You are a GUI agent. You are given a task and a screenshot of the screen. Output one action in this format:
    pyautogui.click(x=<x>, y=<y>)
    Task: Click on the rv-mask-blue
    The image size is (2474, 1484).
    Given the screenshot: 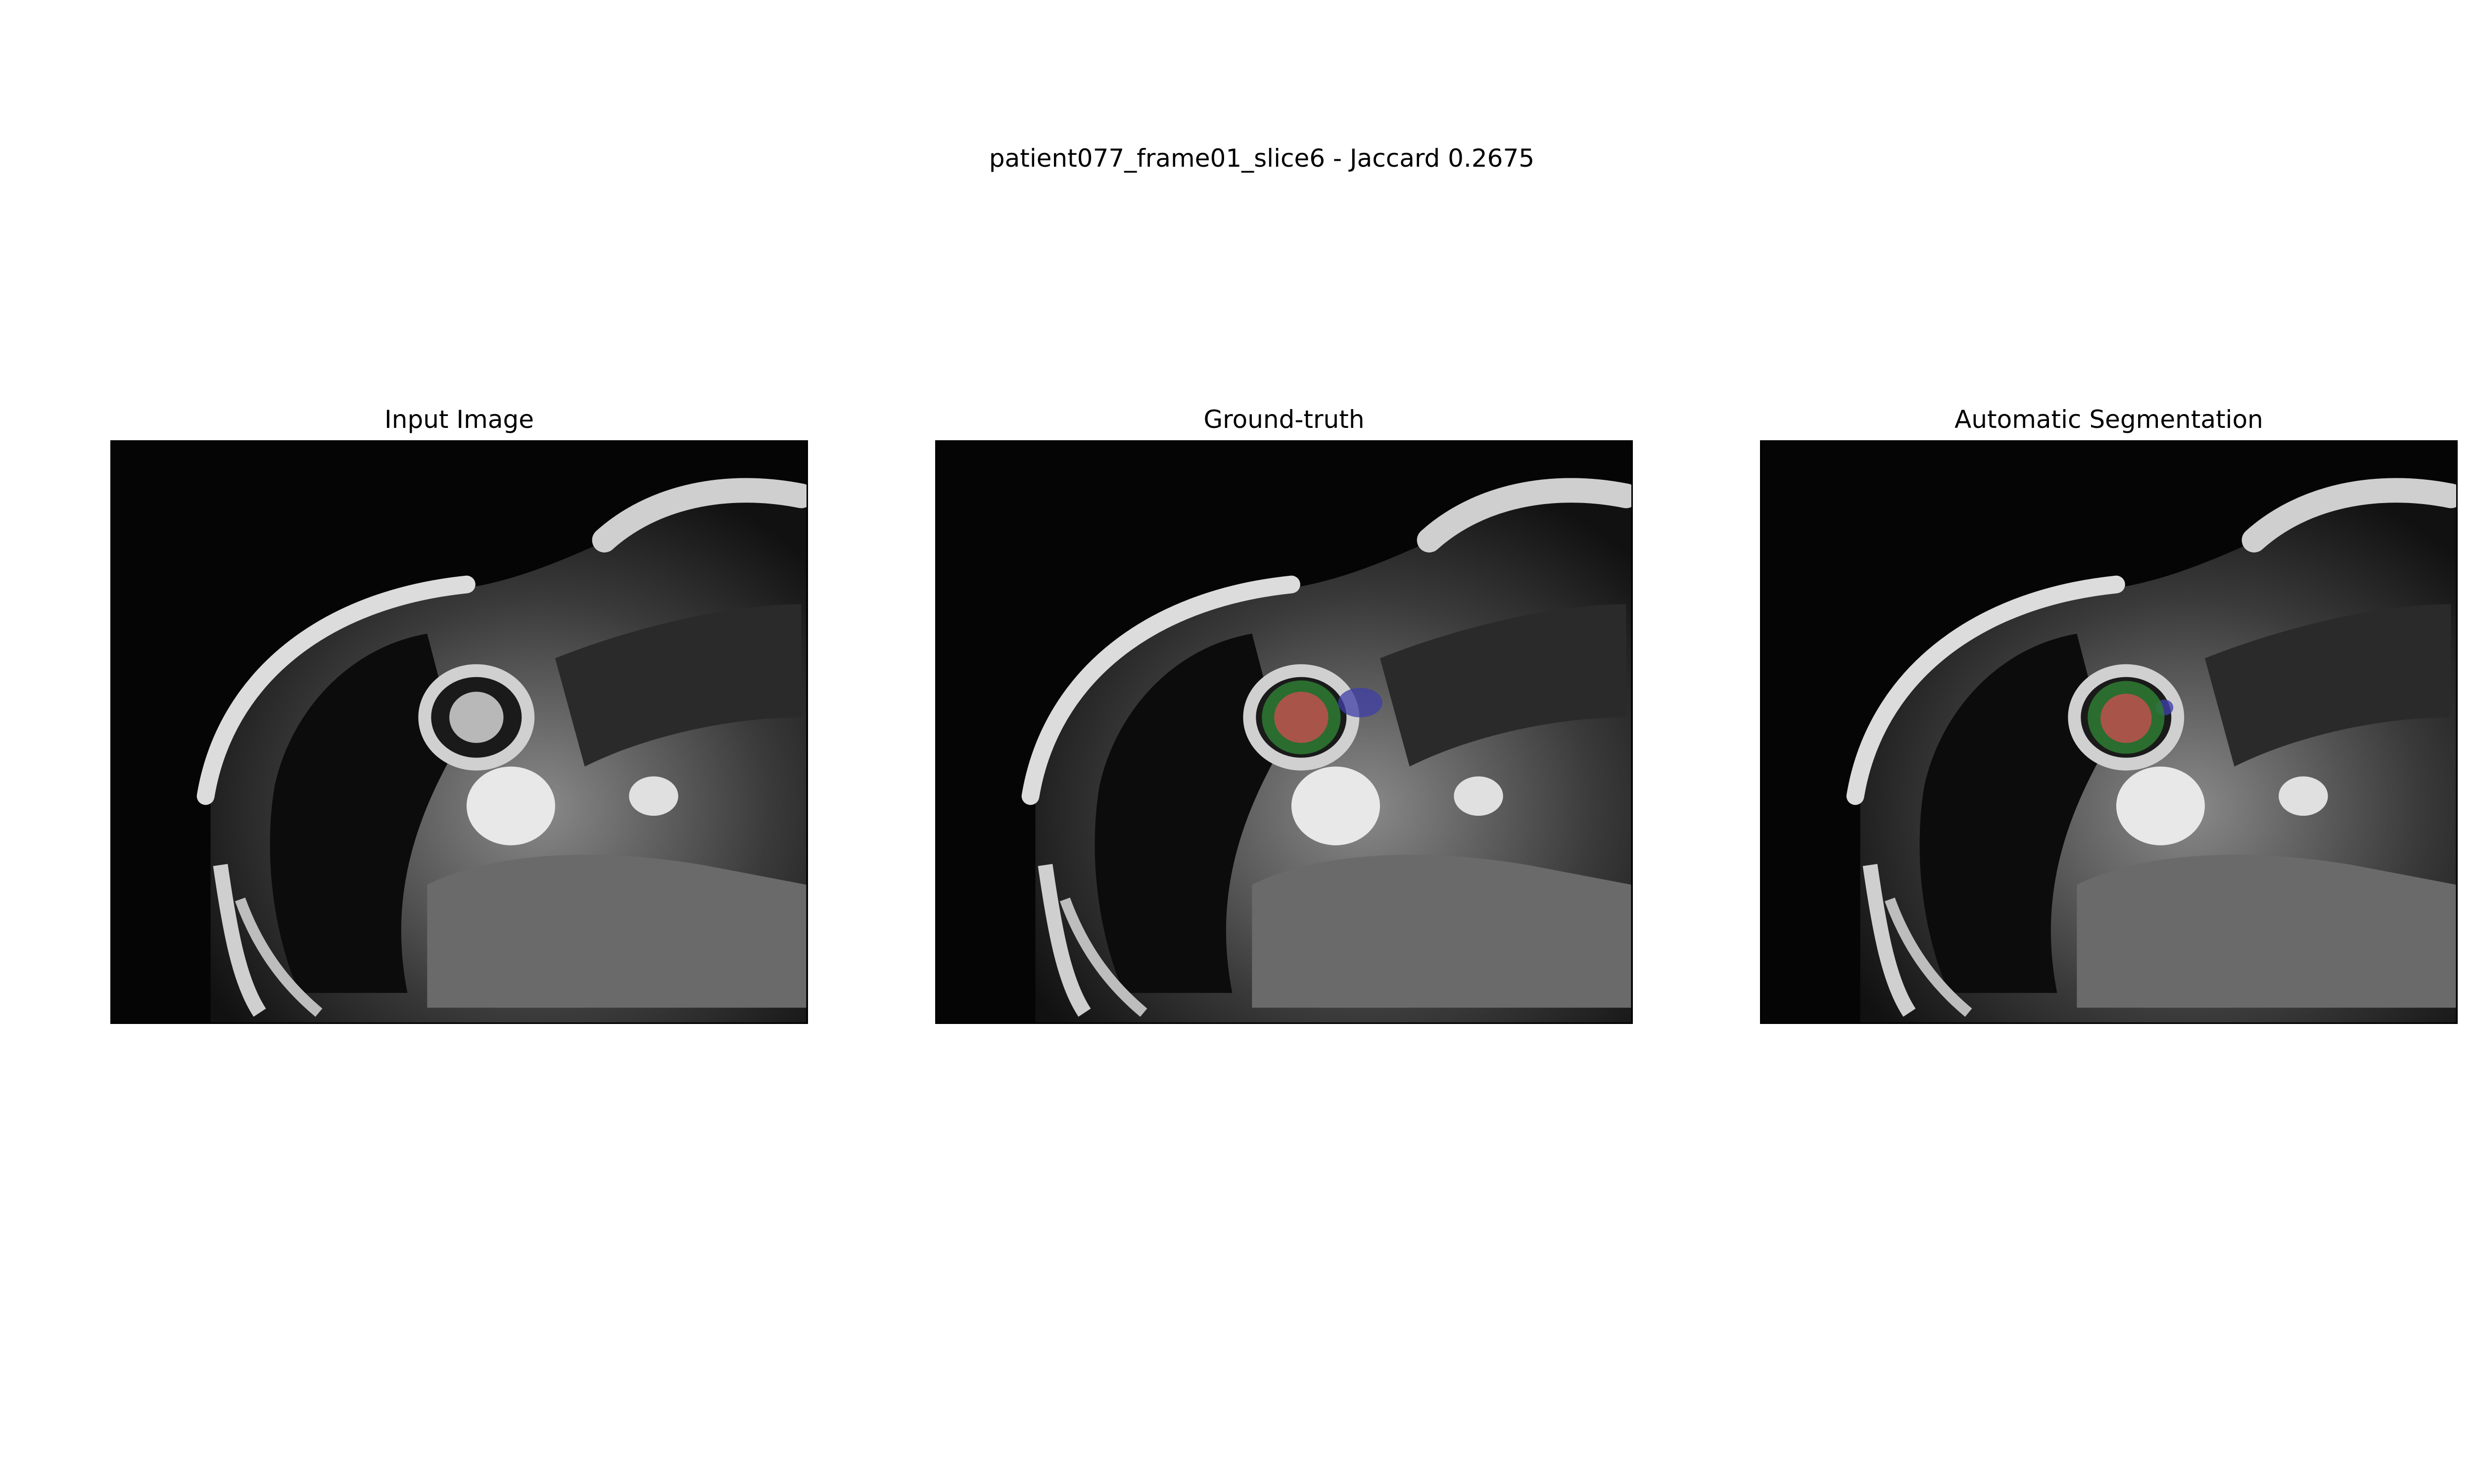 What is the action you would take?
    pyautogui.click(x=1360, y=703)
    